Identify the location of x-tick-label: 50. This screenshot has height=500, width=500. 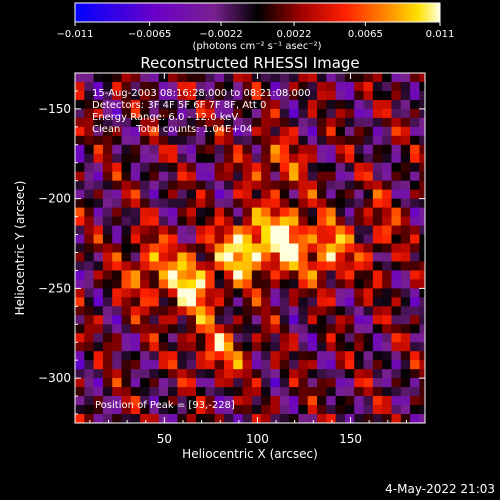
(164, 439).